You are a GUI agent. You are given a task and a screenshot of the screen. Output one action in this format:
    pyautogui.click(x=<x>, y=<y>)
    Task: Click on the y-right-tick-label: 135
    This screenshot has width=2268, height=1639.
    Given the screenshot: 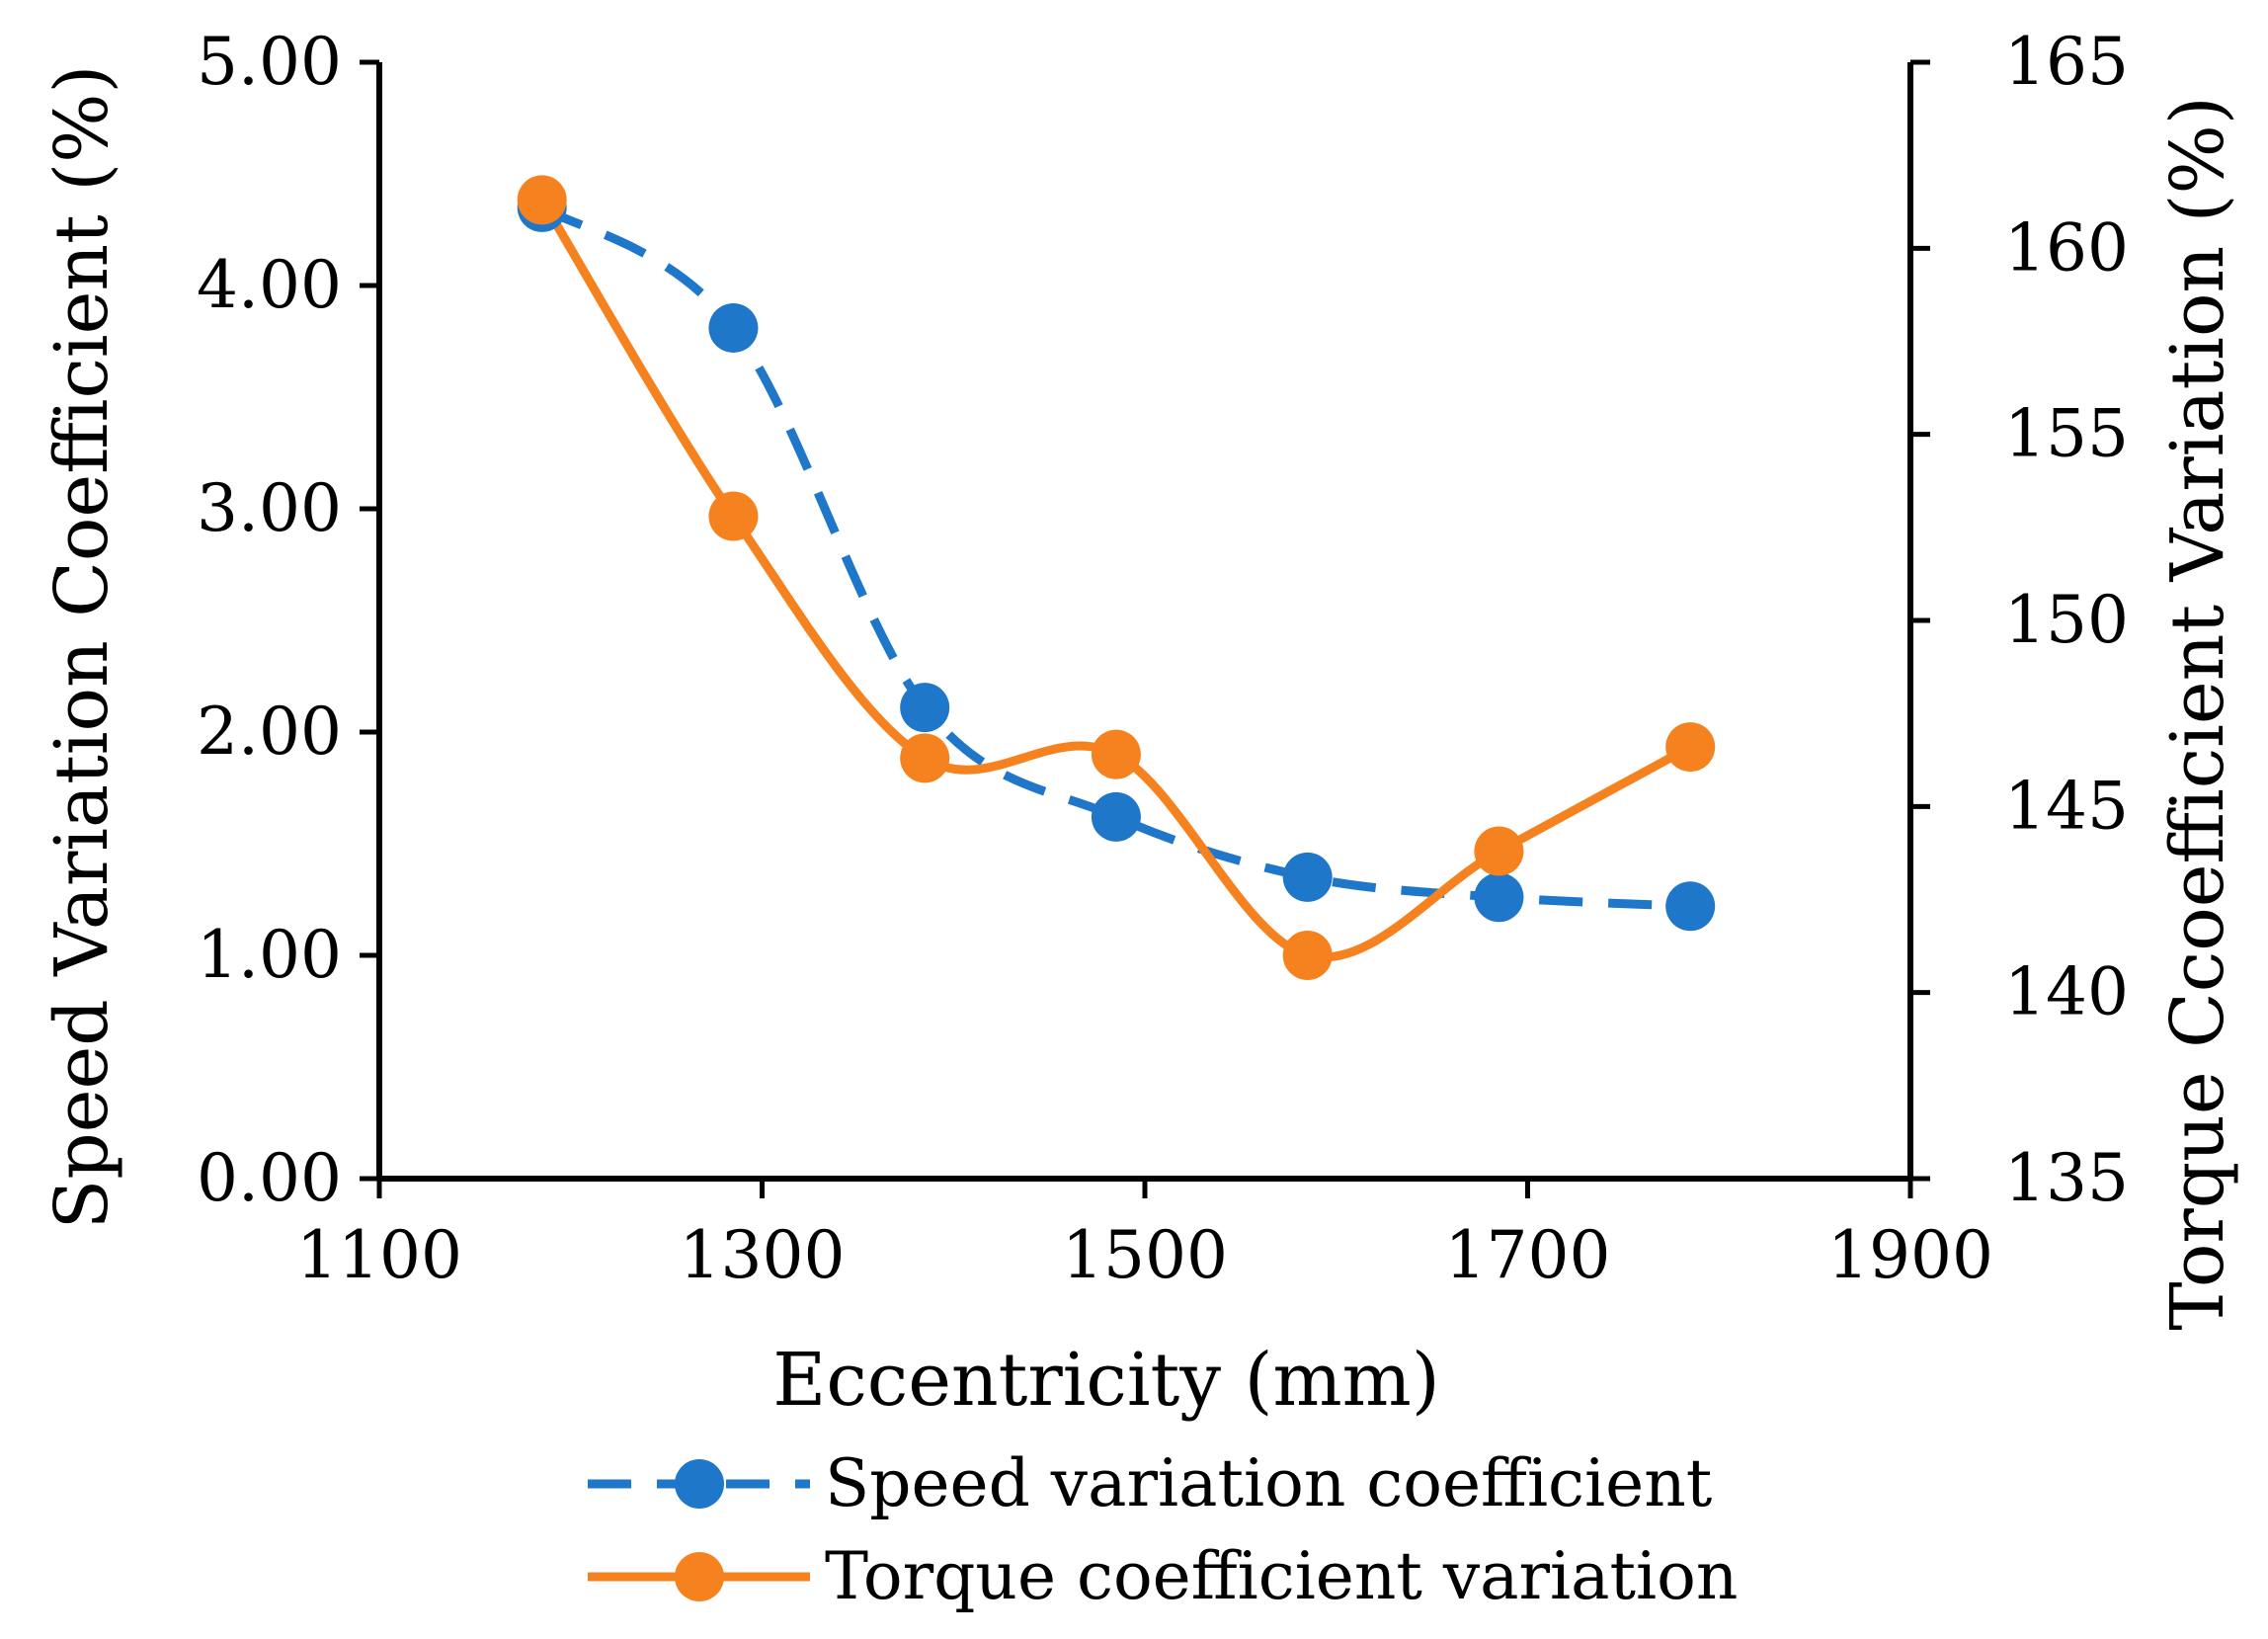 What is the action you would take?
    pyautogui.click(x=2066, y=1178)
    